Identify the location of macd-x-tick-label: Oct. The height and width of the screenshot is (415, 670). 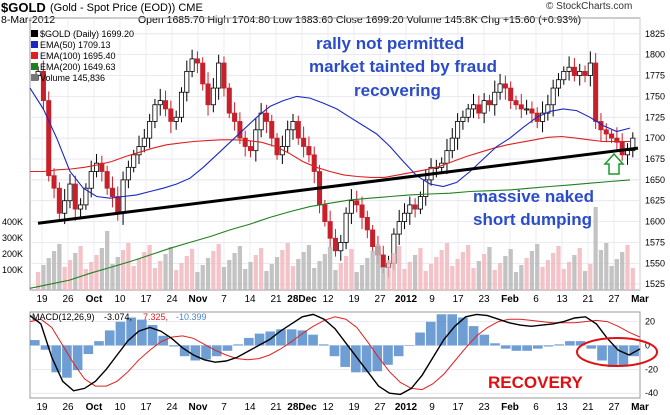
(94, 407).